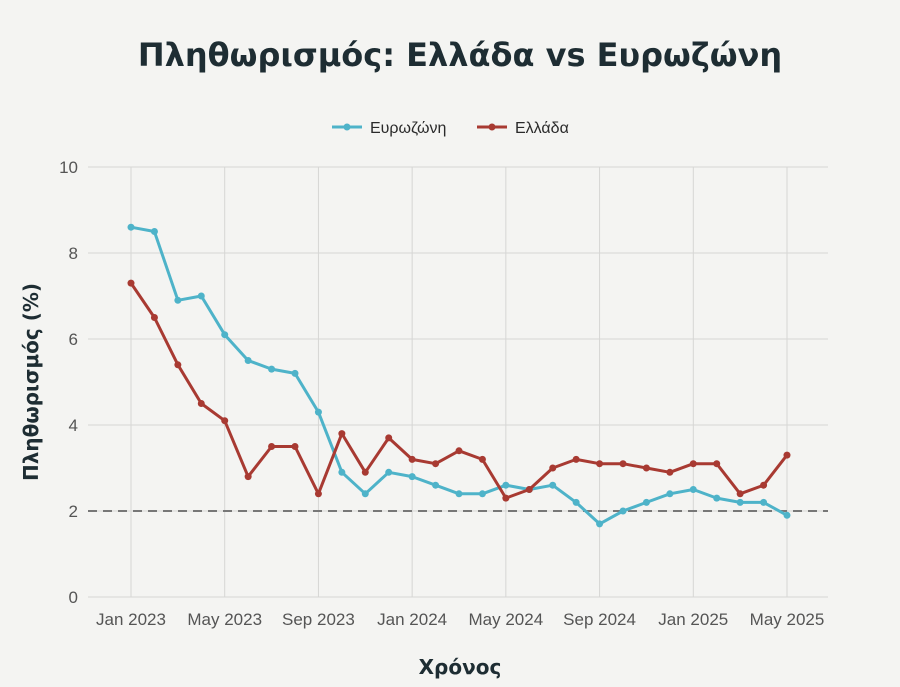 Image resolution: width=900 pixels, height=687 pixels. I want to click on legend-marker-greece, so click(492, 127).